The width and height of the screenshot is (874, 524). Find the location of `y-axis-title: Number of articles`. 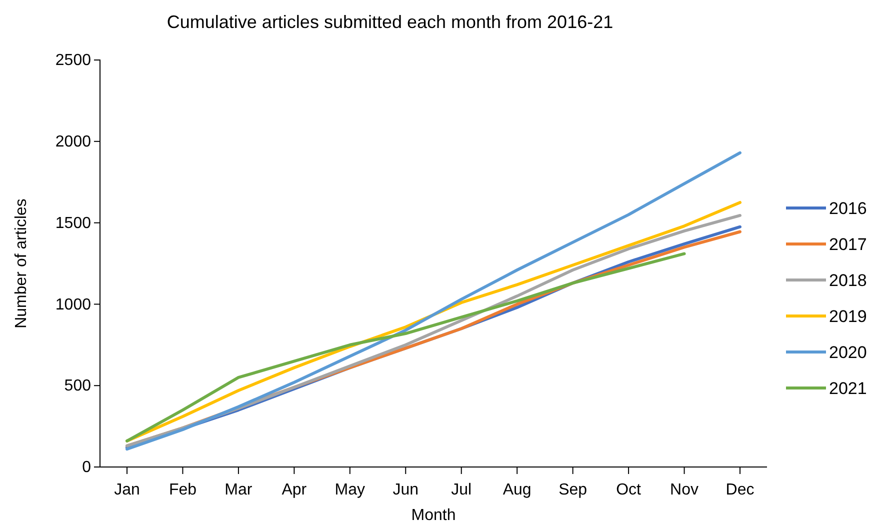

y-axis-title: Number of articles is located at coordinates (21, 263).